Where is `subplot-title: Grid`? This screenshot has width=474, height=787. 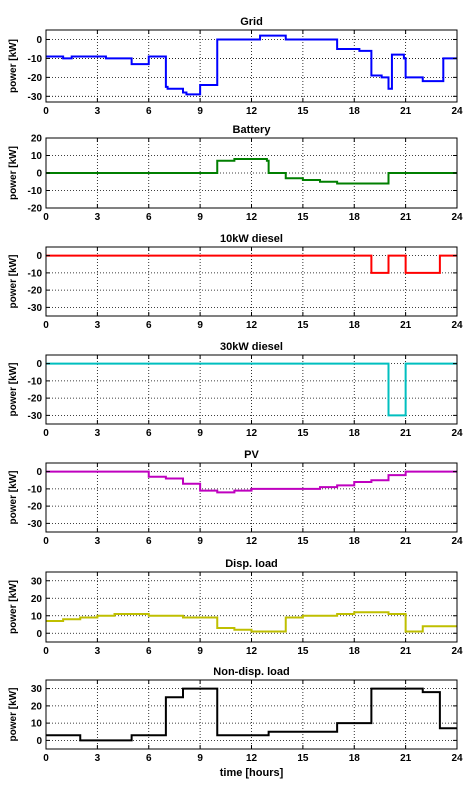
subplot-title: Grid is located at coordinates (251, 22).